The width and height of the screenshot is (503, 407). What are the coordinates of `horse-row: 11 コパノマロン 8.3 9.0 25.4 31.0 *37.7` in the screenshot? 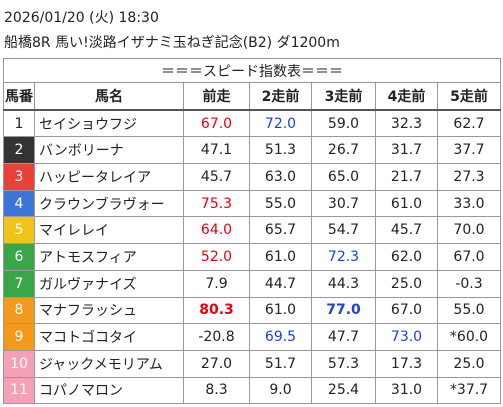 It's located at (252, 390).